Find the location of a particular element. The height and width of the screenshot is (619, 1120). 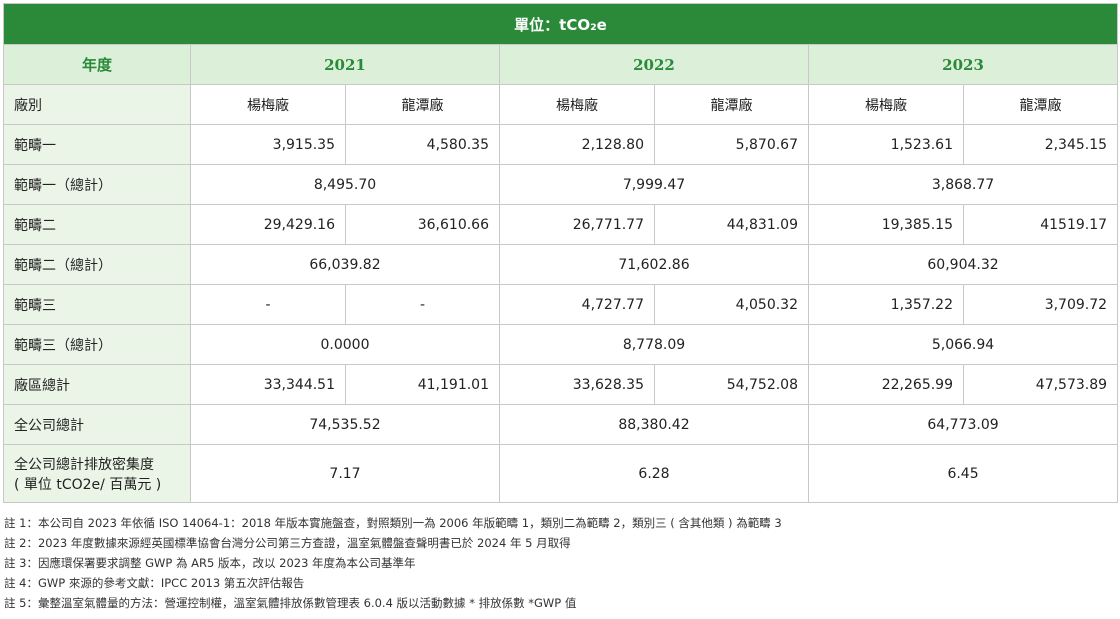

year-2023: 2023 is located at coordinates (963, 64).